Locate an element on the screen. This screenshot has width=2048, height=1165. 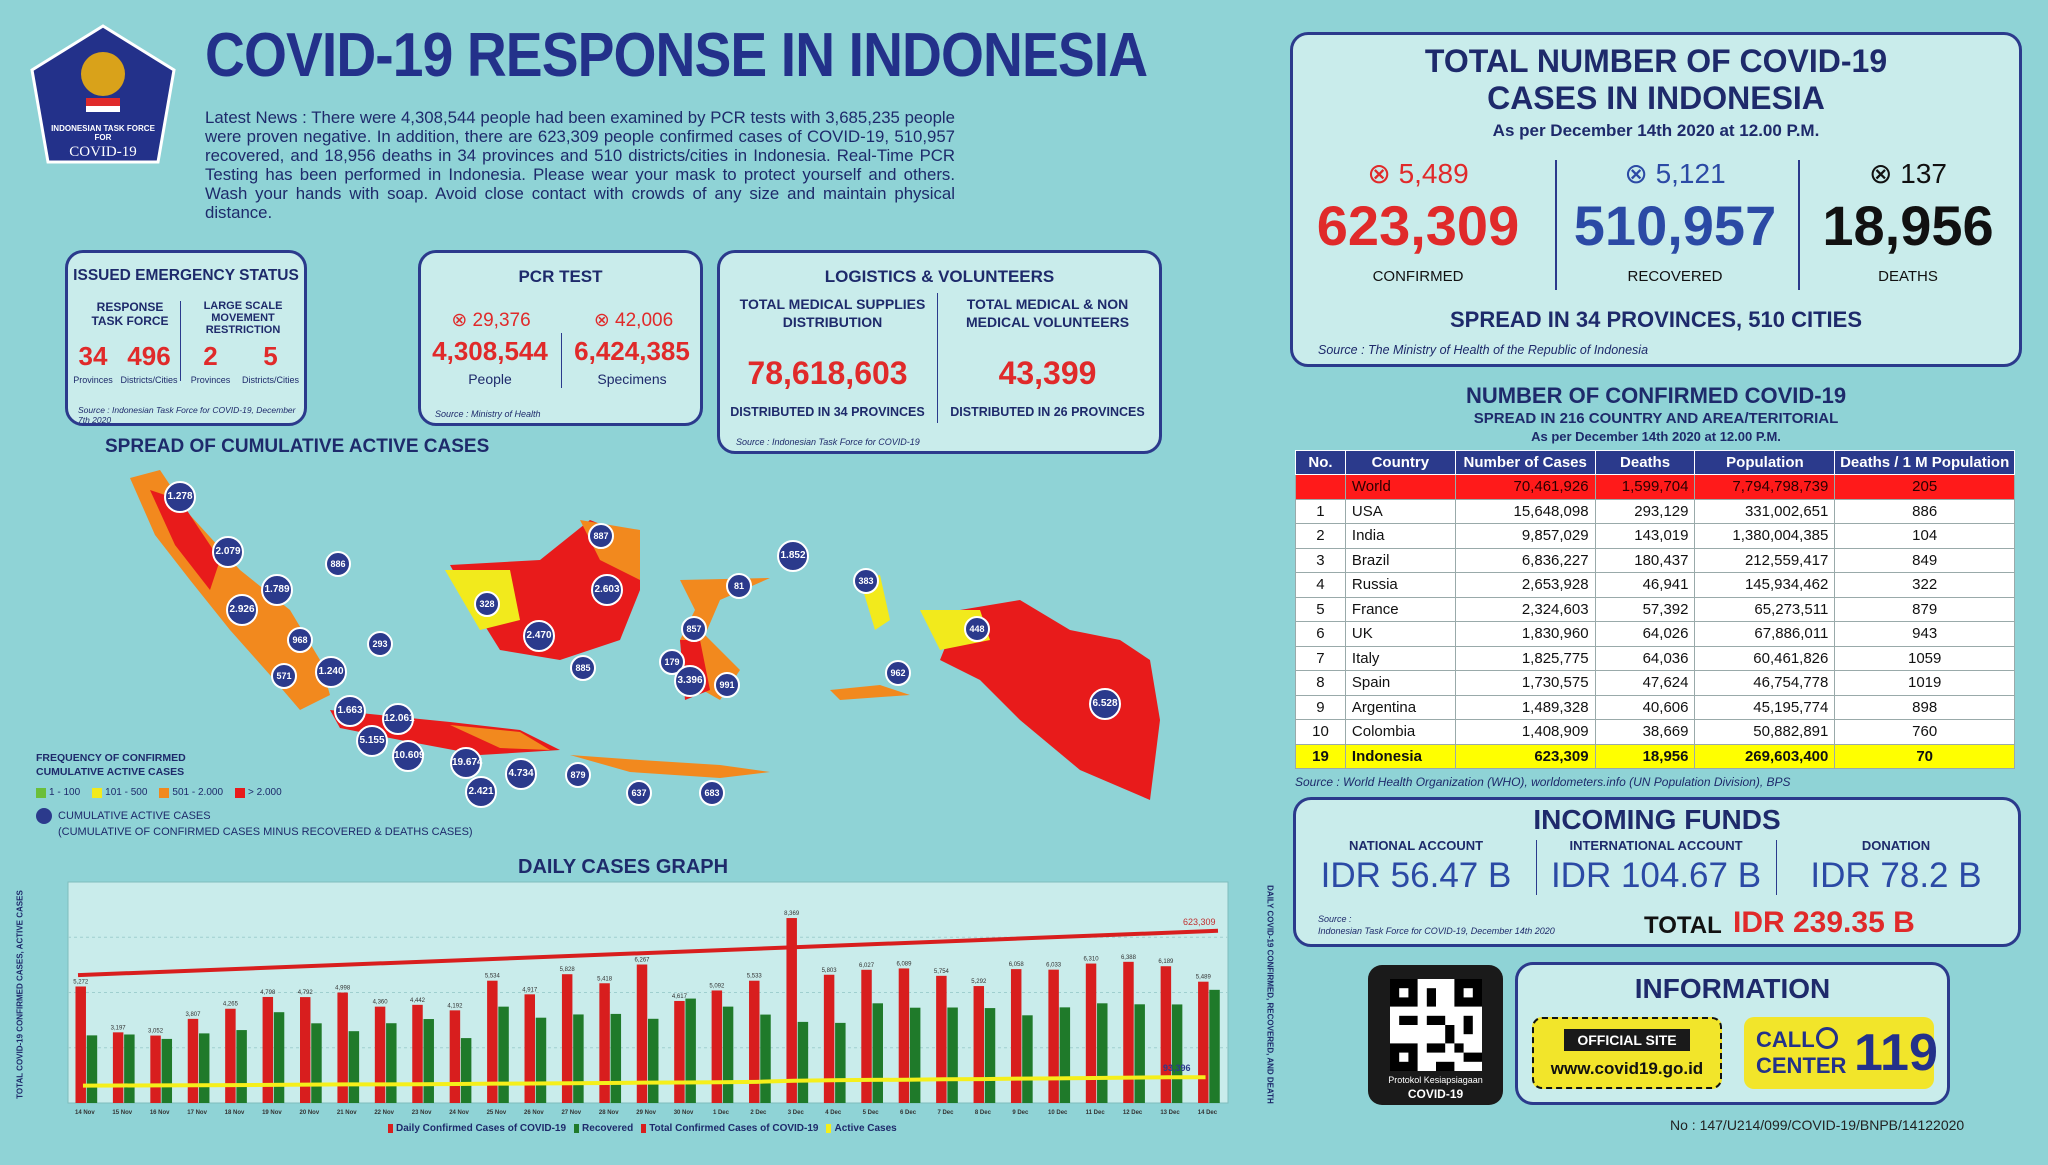
active-cases-bubble: 19.674 is located at coordinates (466, 763).